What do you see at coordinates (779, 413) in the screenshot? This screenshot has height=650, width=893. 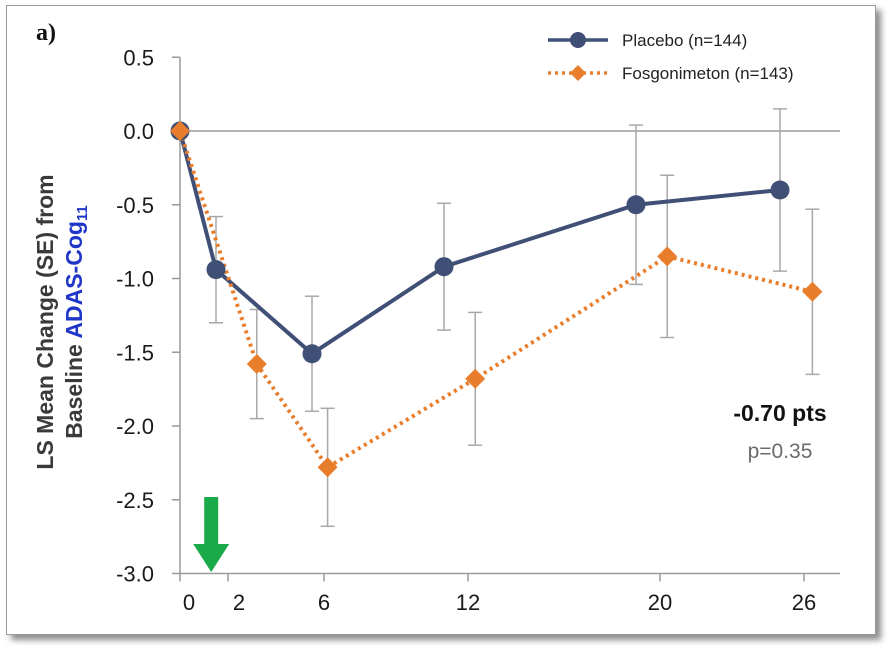 I see `difference-annotation: -0.70 pts` at bounding box center [779, 413].